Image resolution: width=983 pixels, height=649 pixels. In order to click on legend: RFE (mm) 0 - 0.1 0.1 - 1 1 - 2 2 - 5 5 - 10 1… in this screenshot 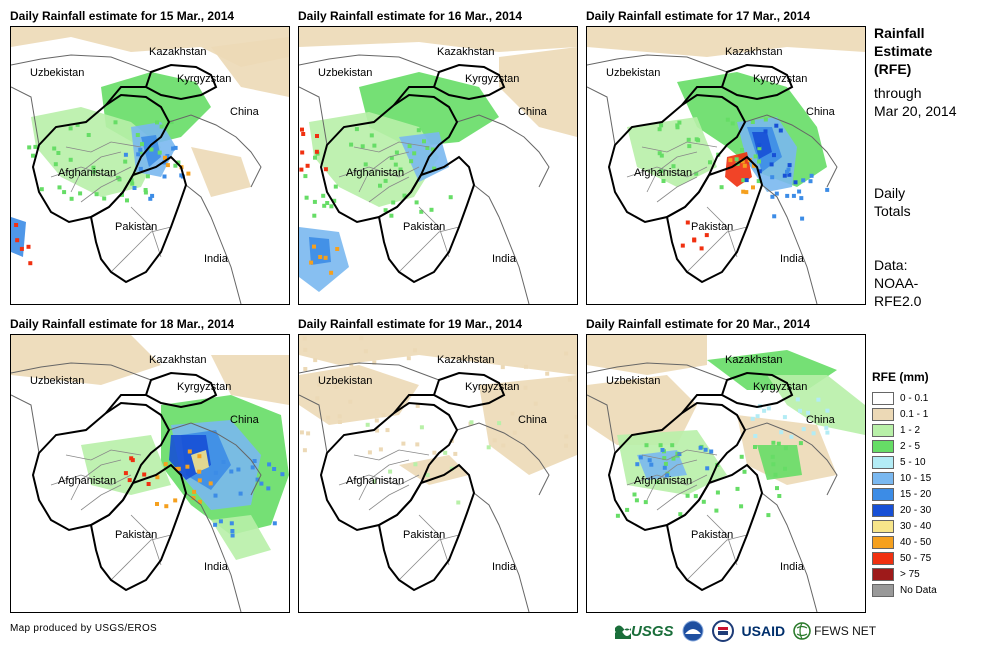, I will do `click(927, 484)`.